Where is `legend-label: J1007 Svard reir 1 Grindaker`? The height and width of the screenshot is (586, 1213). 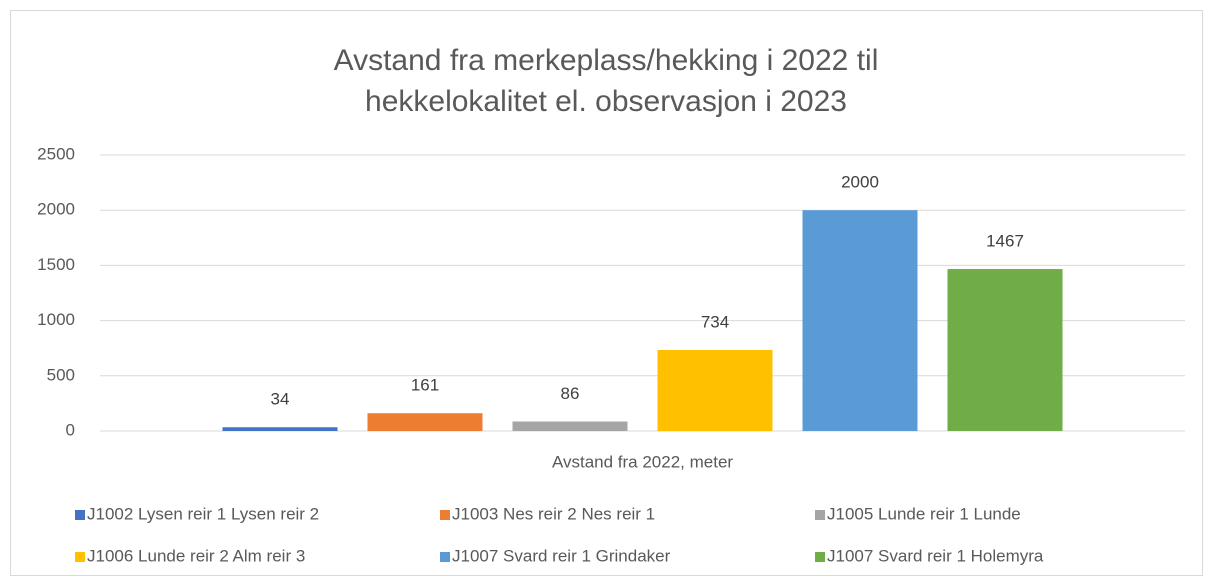
legend-label: J1007 Svard reir 1 Grindaker is located at coordinates (561, 555).